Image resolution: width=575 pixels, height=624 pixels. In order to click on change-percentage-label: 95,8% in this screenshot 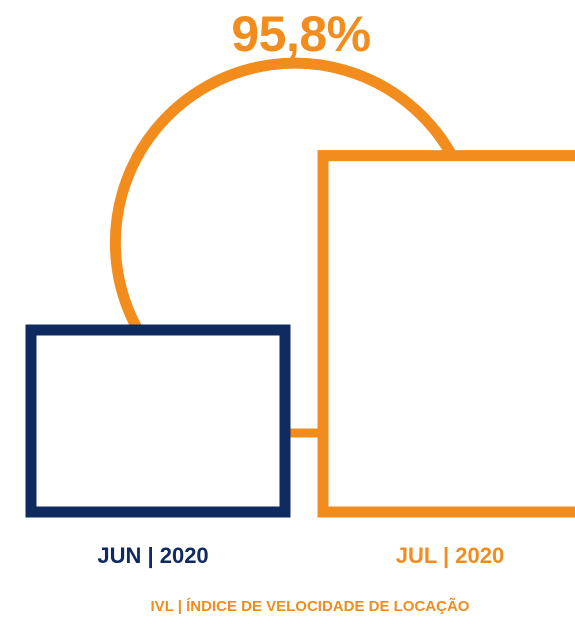, I will do `click(300, 34)`.